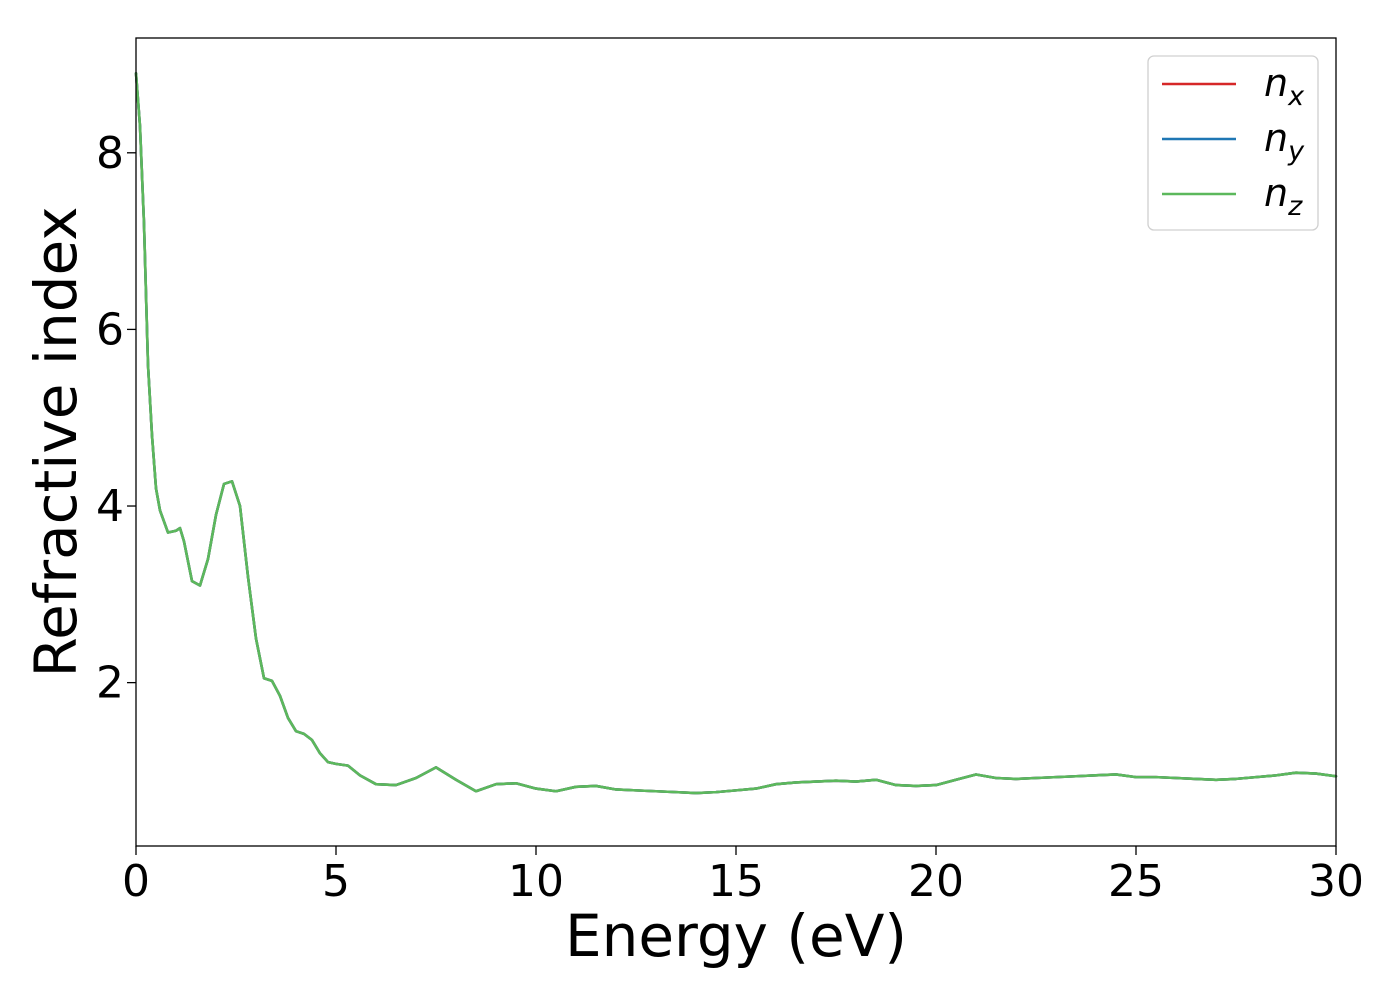  Describe the element at coordinates (56, 441) in the screenshot. I see `y-axis-label: Refractive index` at that location.